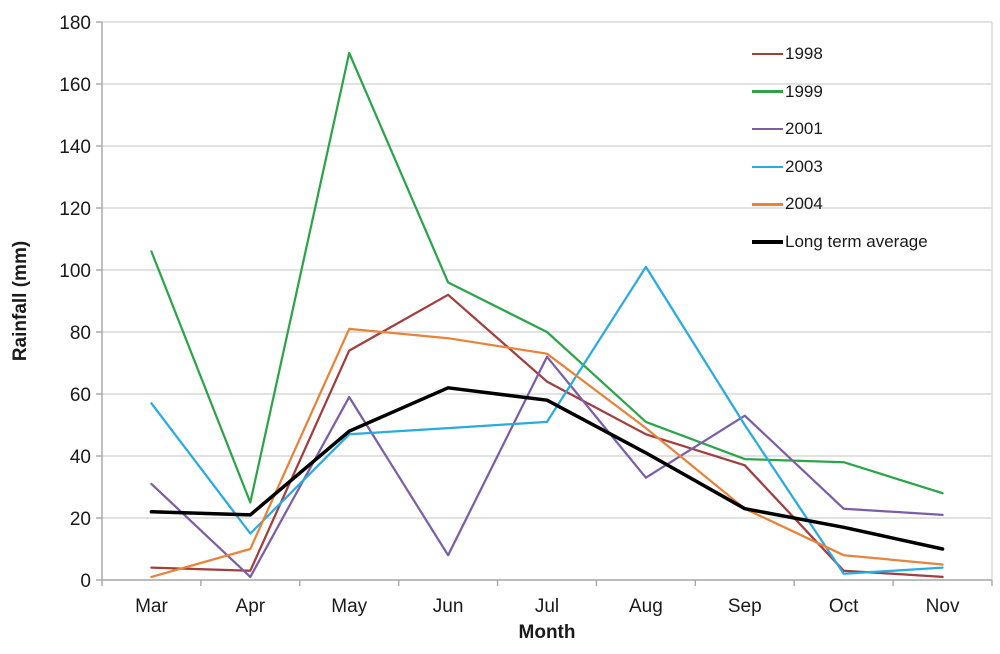 The height and width of the screenshot is (654, 1000). Describe the element at coordinates (804, 91) in the screenshot. I see `legend-label: 1999` at that location.